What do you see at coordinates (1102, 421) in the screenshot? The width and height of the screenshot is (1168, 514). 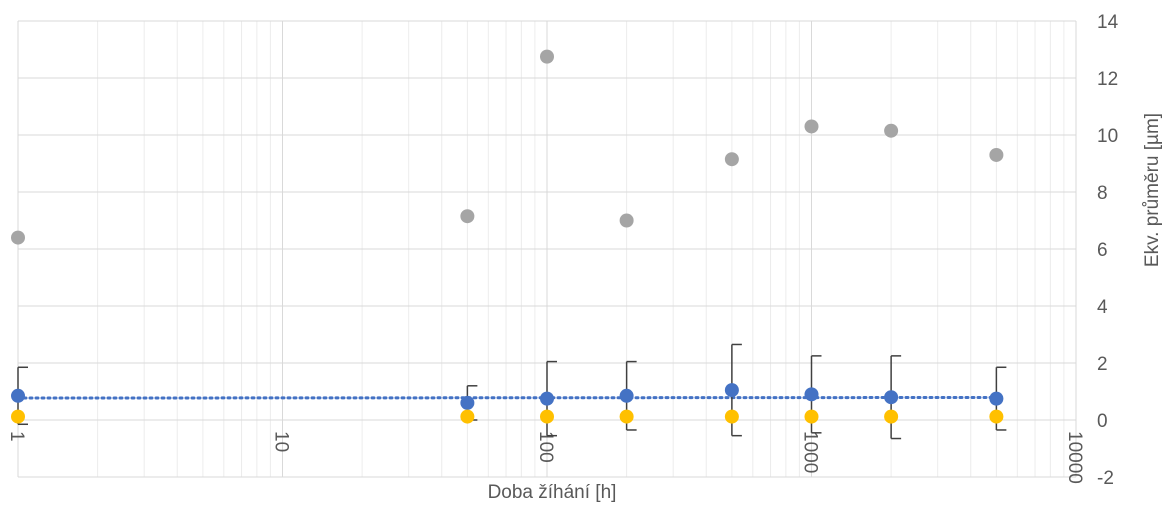 I see `y-tick-label: 0` at bounding box center [1102, 421].